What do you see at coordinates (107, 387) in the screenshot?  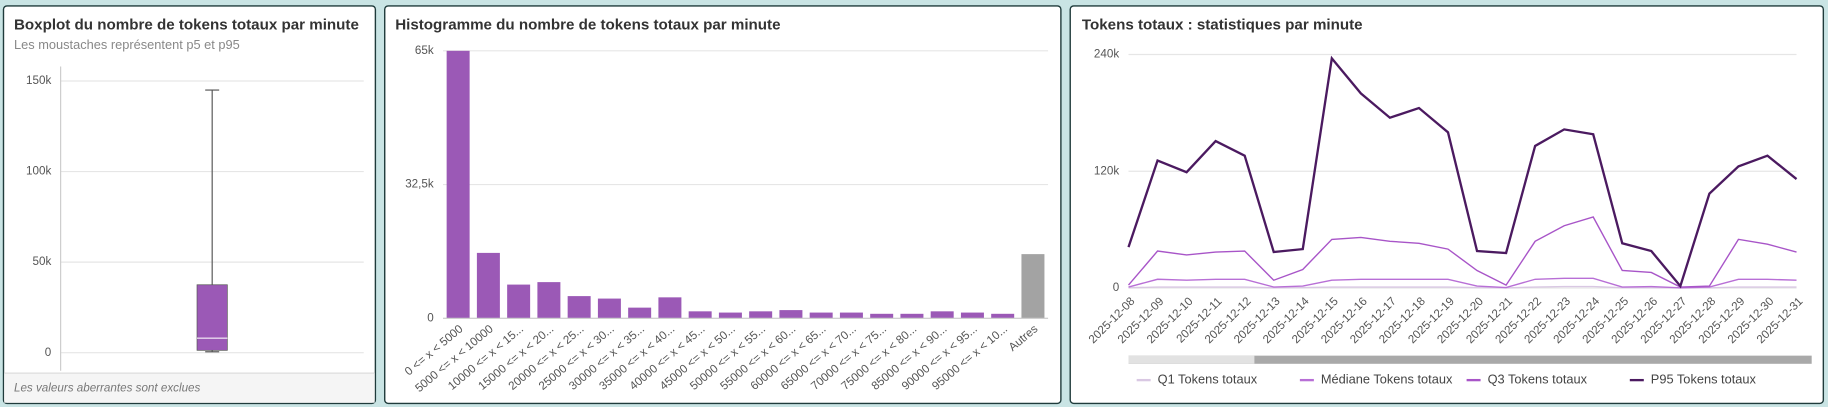 I see `footnote: Les valeurs aberrantes sont exclues` at bounding box center [107, 387].